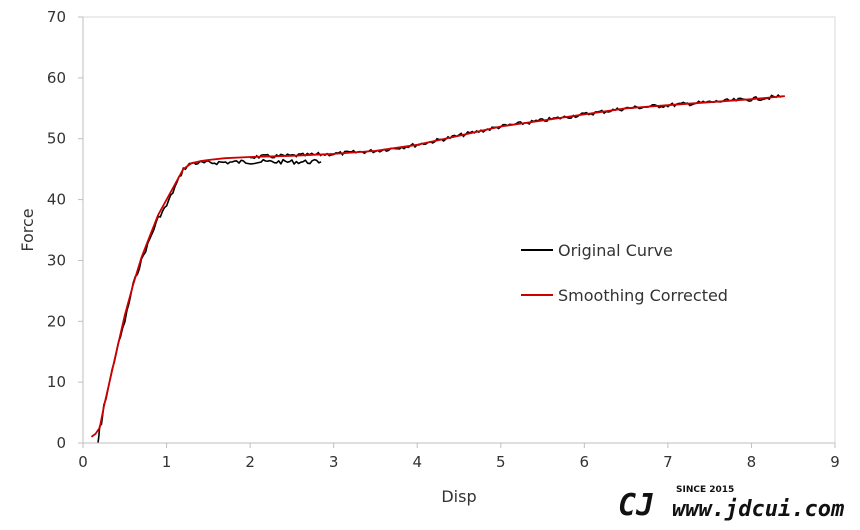  What do you see at coordinates (643, 295) in the screenshot?
I see `legend-label-smoothing: Smoothing Corrected` at bounding box center [643, 295].